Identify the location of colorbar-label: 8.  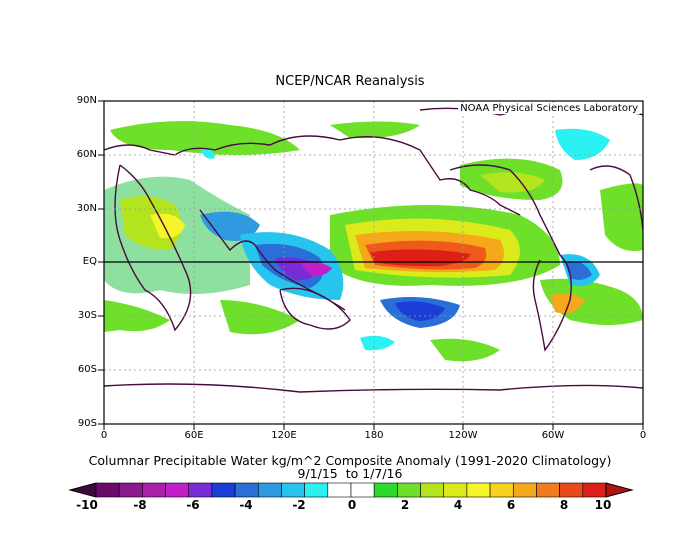
(564, 505).